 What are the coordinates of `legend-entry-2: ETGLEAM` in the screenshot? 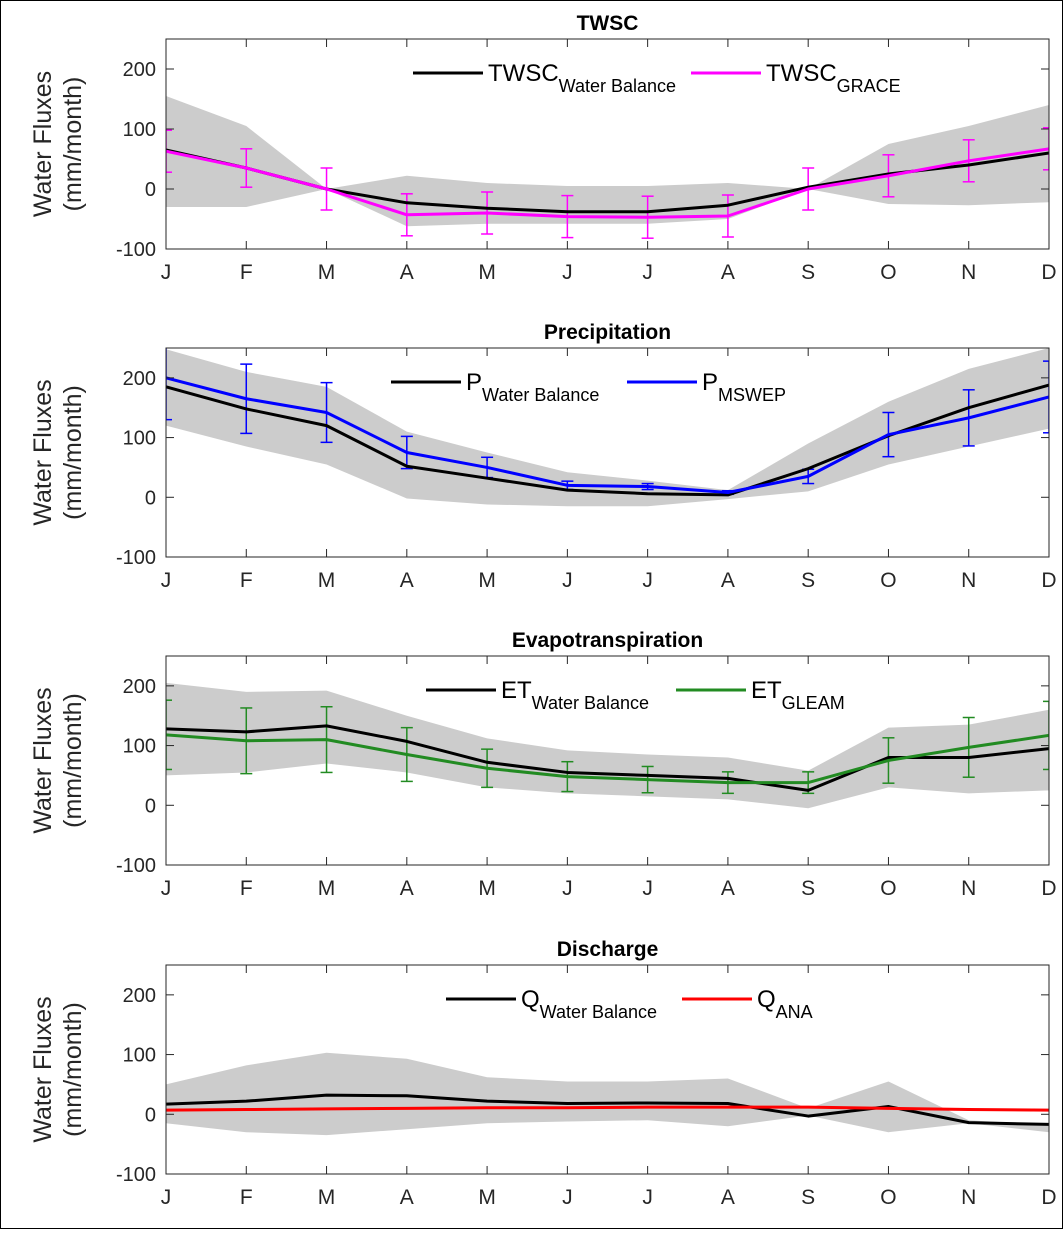 It's located at (798, 695).